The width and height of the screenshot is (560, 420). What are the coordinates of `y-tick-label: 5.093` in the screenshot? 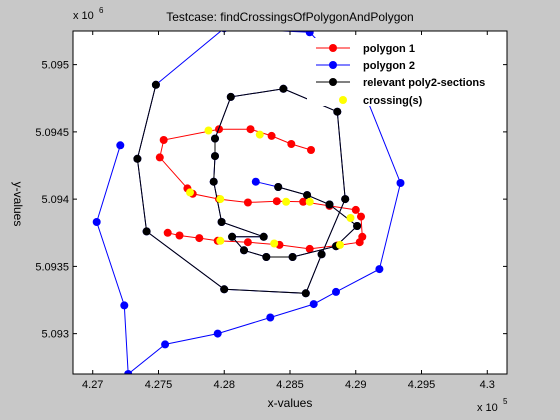 It's located at (55, 335).